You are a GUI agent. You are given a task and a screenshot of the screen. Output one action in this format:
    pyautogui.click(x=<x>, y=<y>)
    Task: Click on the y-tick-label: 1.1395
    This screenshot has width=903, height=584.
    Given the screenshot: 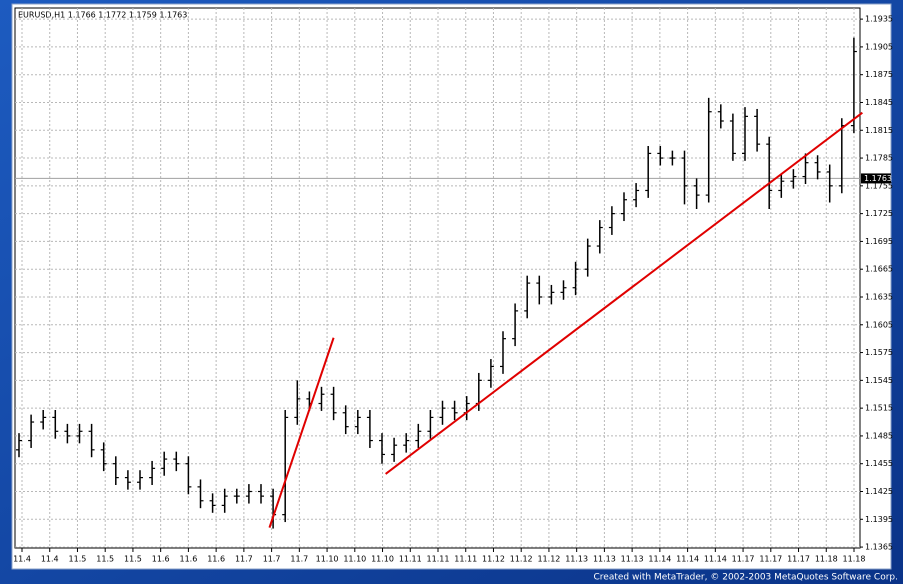 What is the action you would take?
    pyautogui.click(x=879, y=519)
    